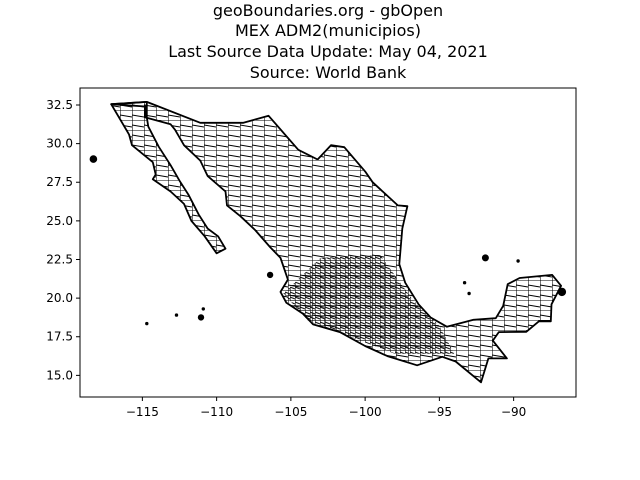 The image size is (640, 480). I want to click on central-municipality-cluster, so click(369, 304).